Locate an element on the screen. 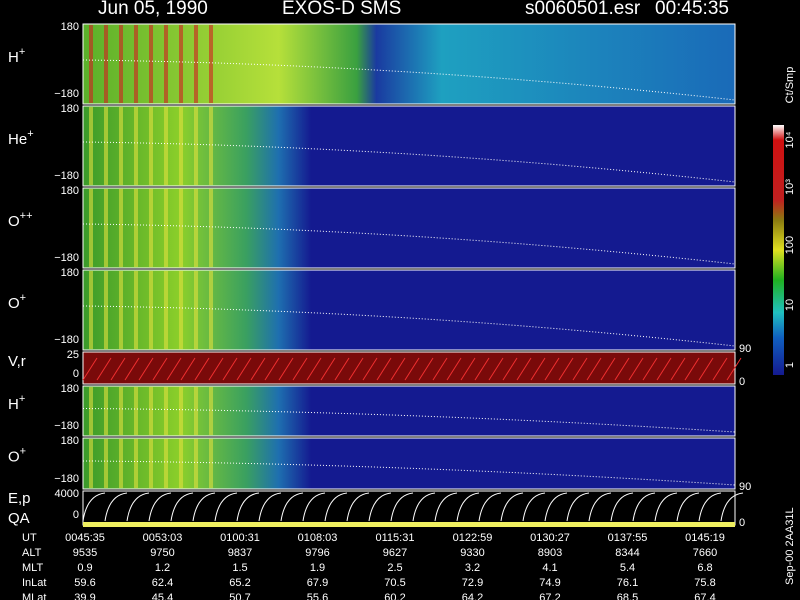  file: s0060501.esr is located at coordinates (583, 9).